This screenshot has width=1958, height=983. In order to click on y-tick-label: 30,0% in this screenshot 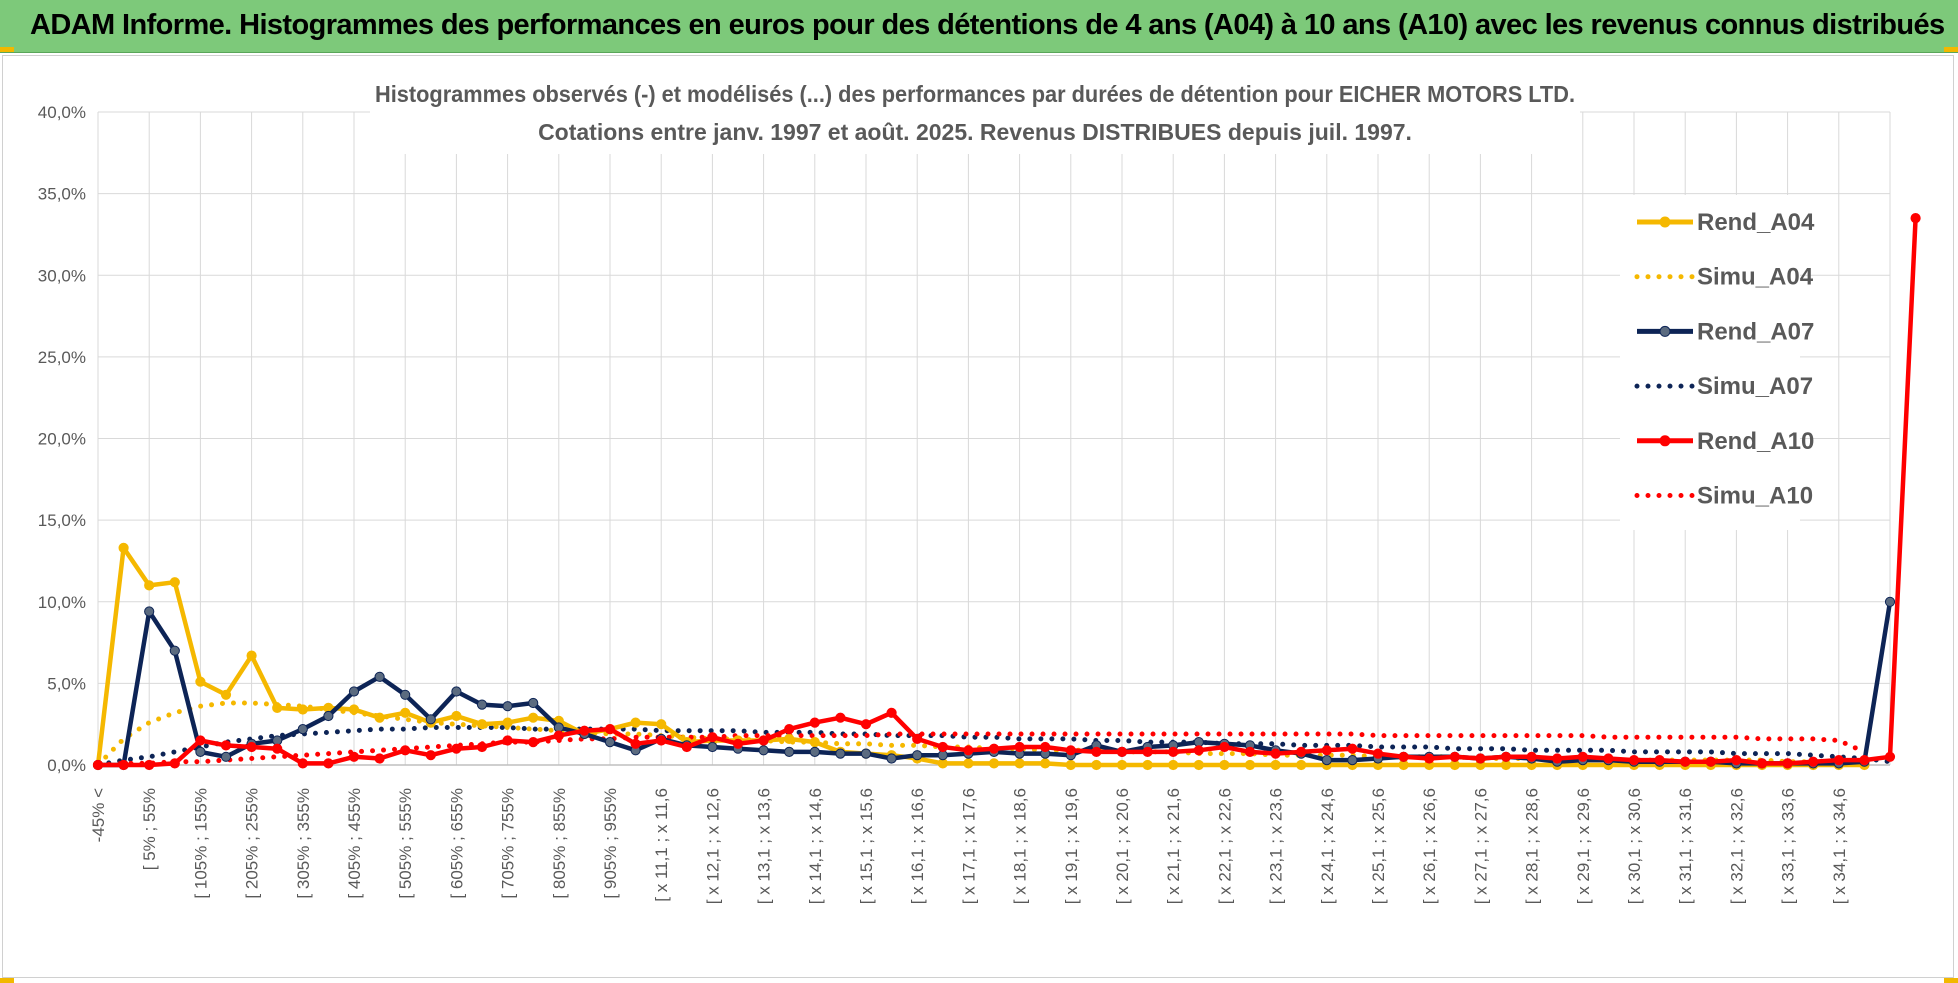, I will do `click(62, 275)`.